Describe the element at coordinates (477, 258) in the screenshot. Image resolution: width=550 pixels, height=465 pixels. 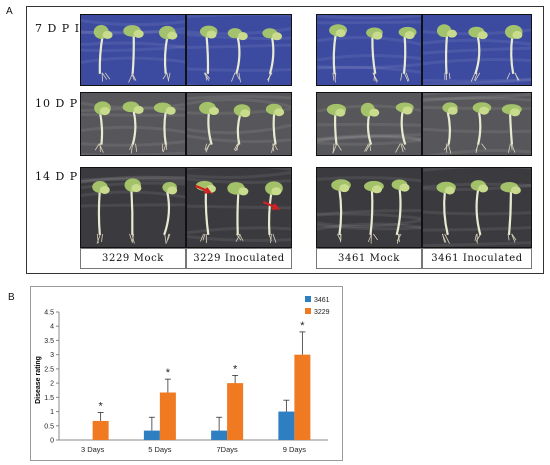
I see `caption-3461-inoculated: 3461 Inoculated` at that location.